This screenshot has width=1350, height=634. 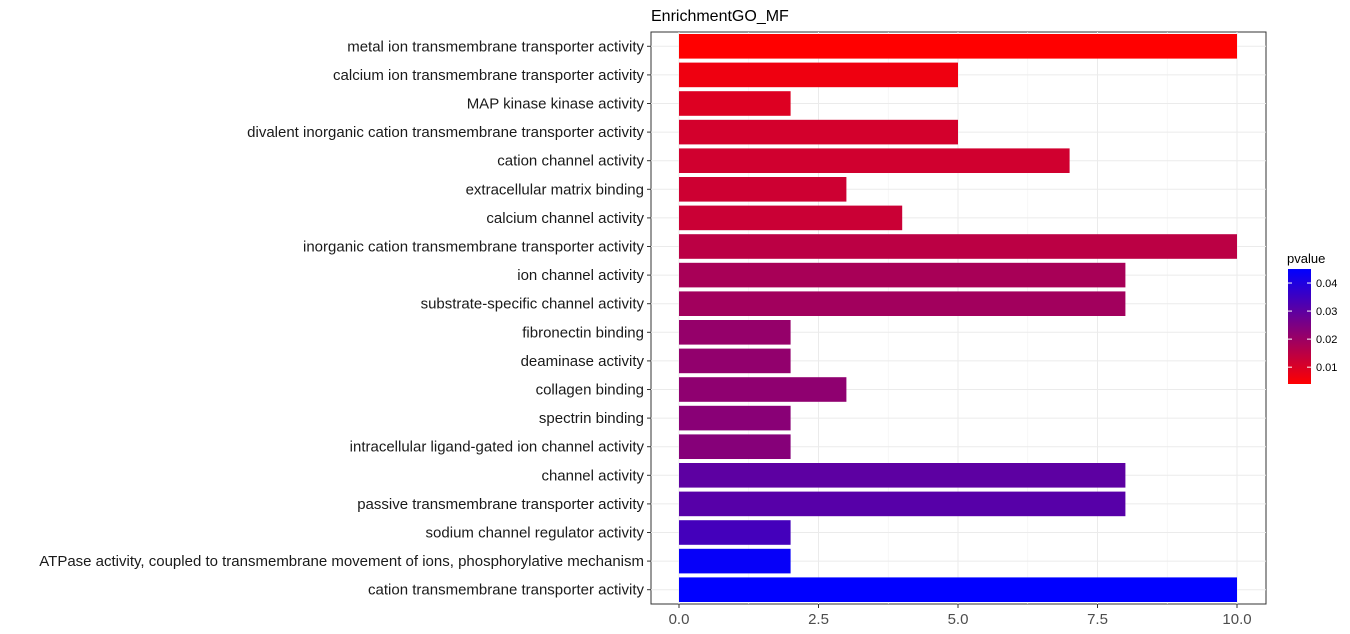 What do you see at coordinates (591, 418) in the screenshot?
I see `category-label: spectrin binding` at bounding box center [591, 418].